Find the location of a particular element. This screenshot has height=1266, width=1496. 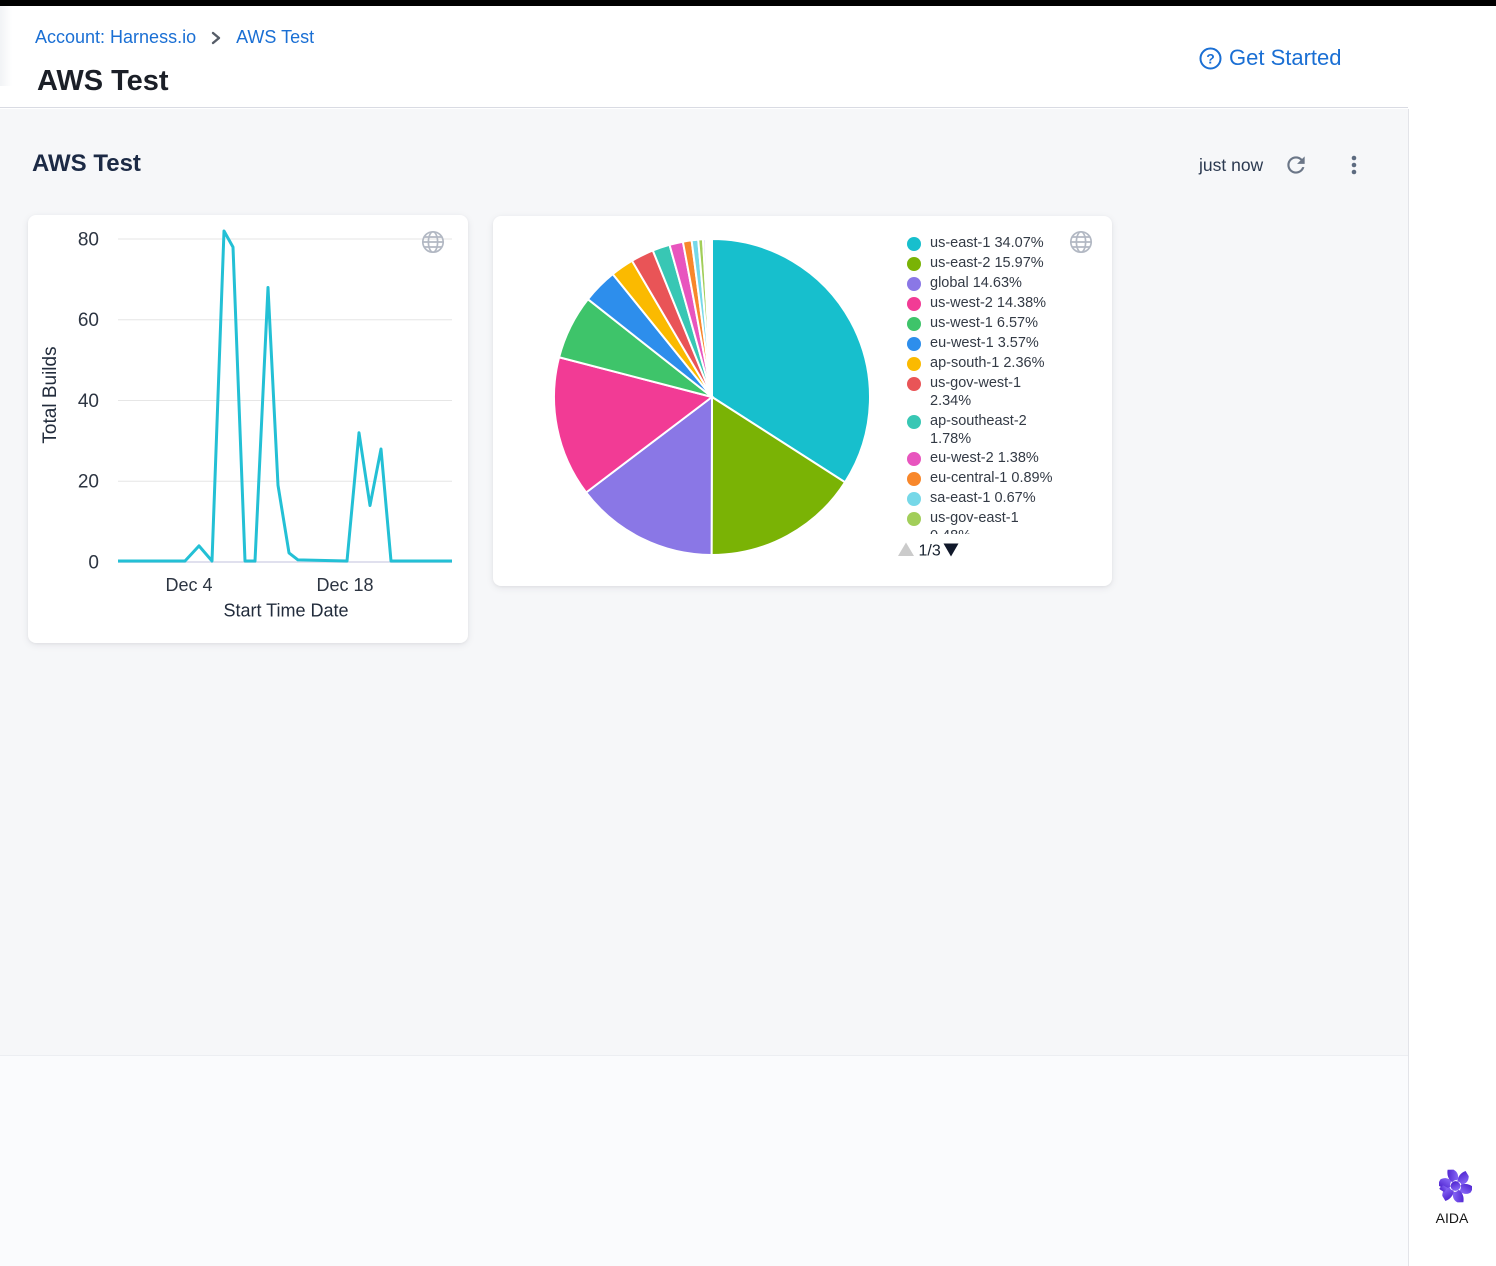

svg-text: 1/3 is located at coordinates (930, 551).